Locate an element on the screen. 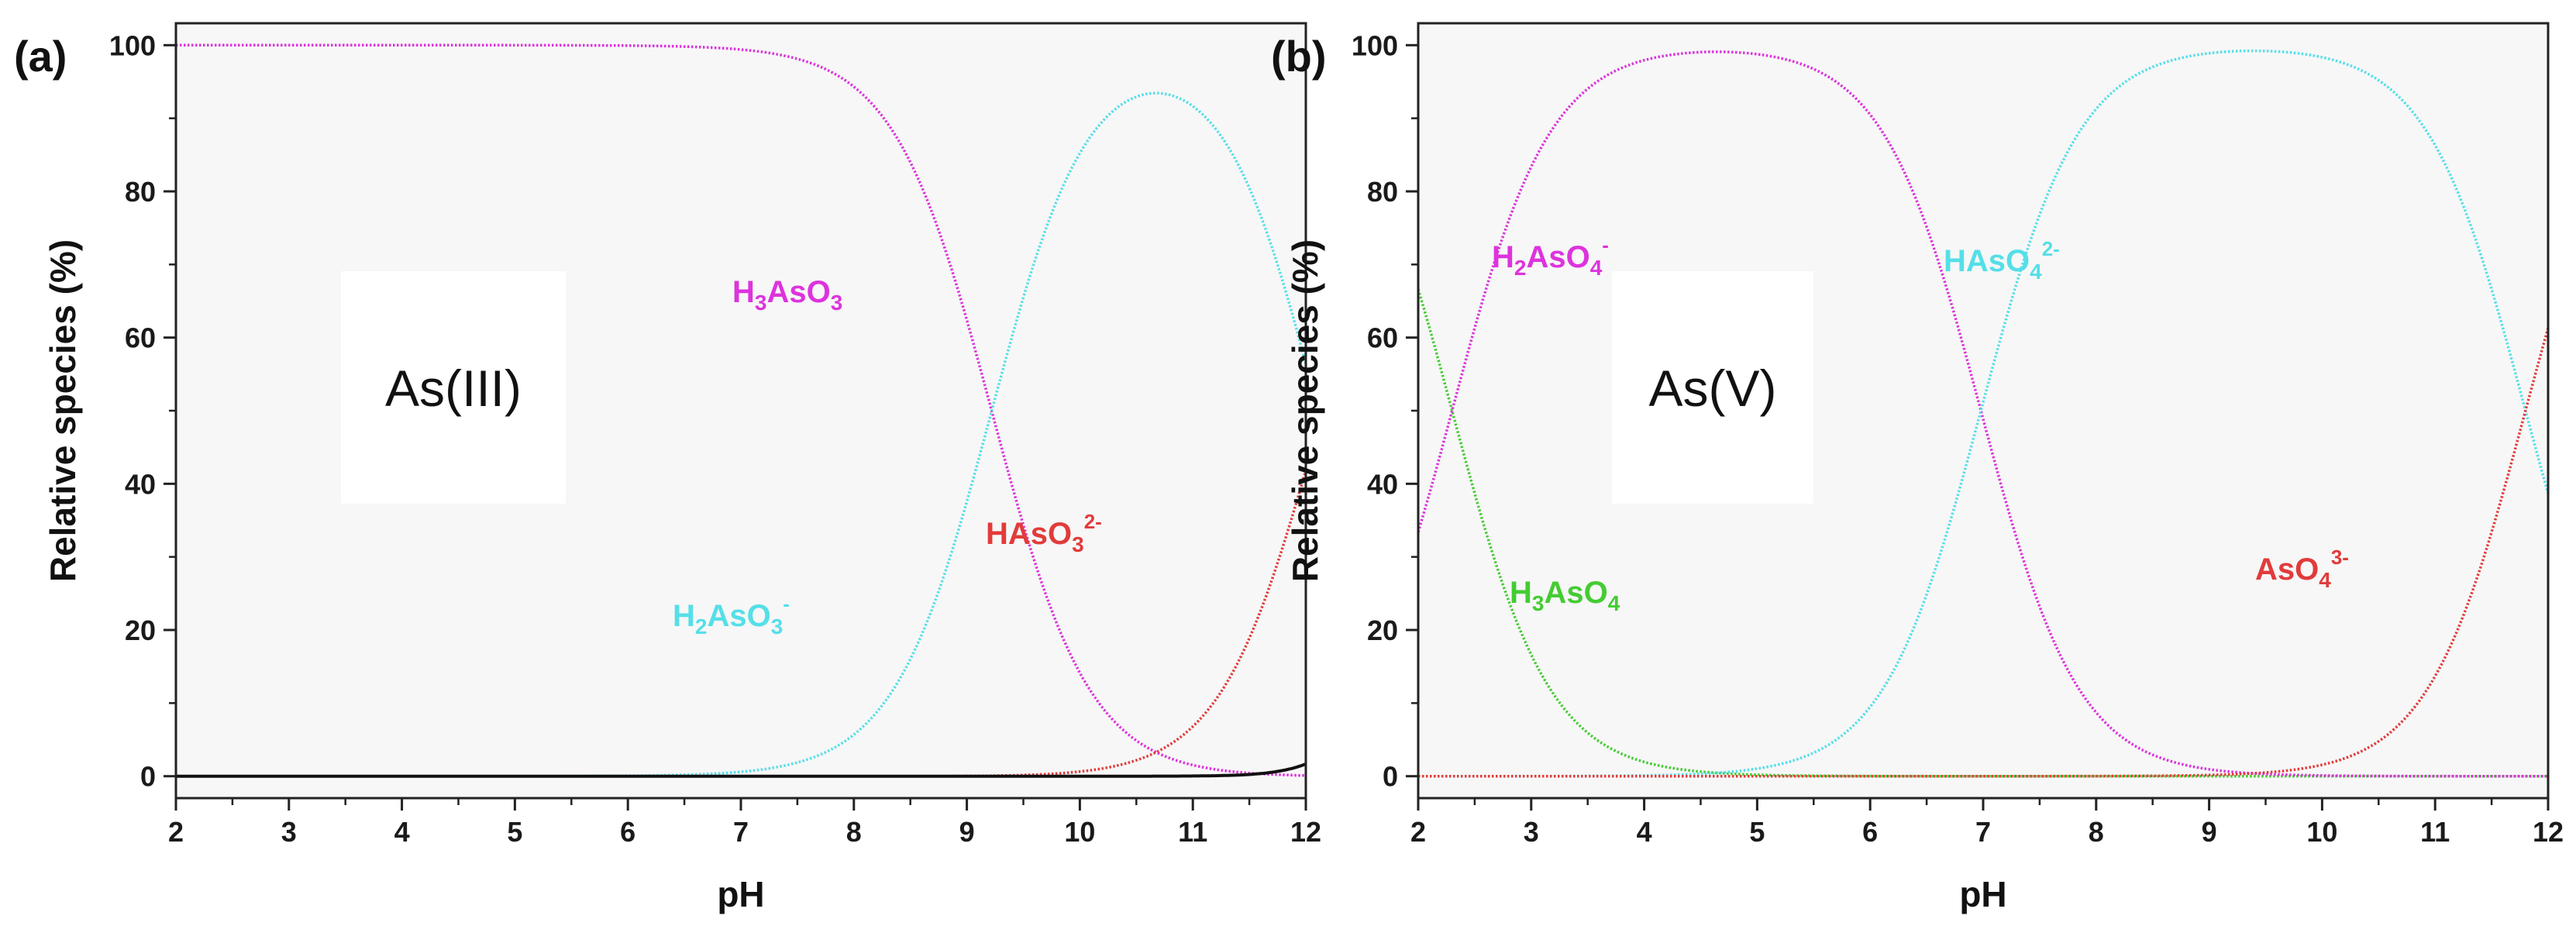  panel-label: (b) is located at coordinates (1299, 56).